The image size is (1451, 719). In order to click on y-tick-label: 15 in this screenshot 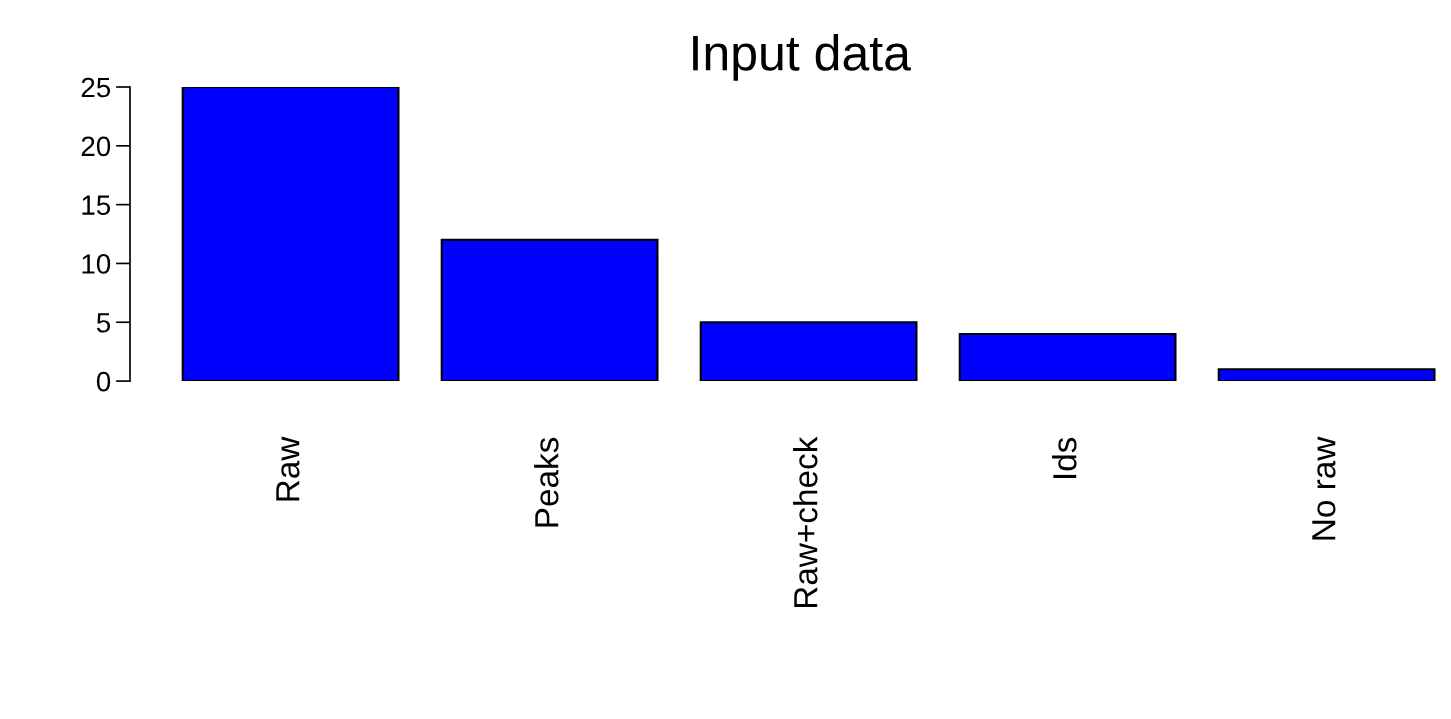, I will do `click(96, 205)`.